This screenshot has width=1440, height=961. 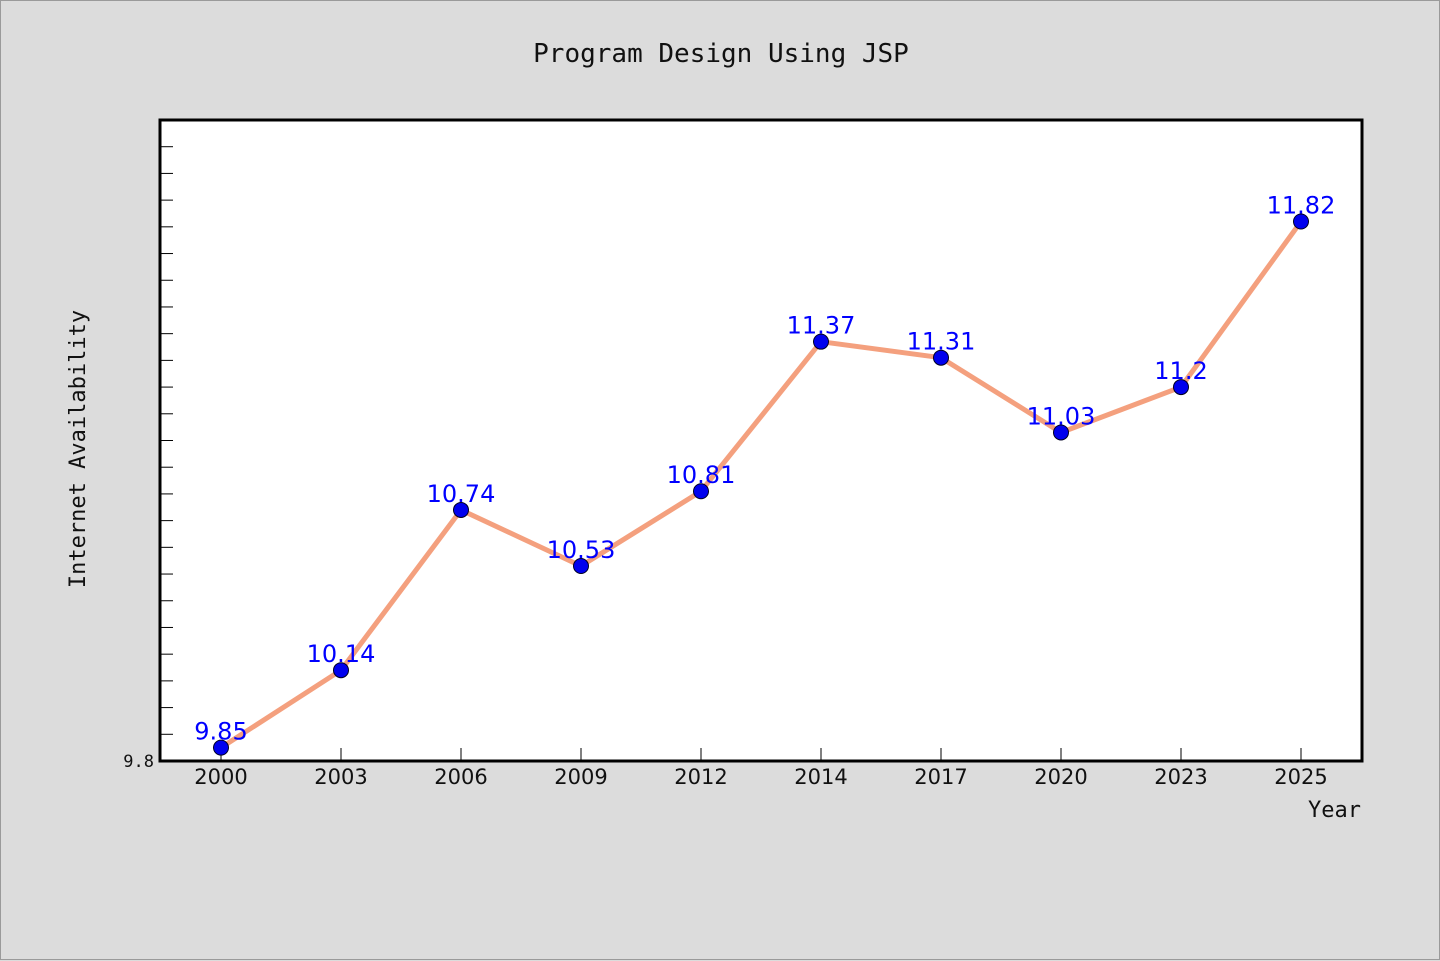 What do you see at coordinates (1301, 205) in the screenshot?
I see `data-label-2025: 11.82` at bounding box center [1301, 205].